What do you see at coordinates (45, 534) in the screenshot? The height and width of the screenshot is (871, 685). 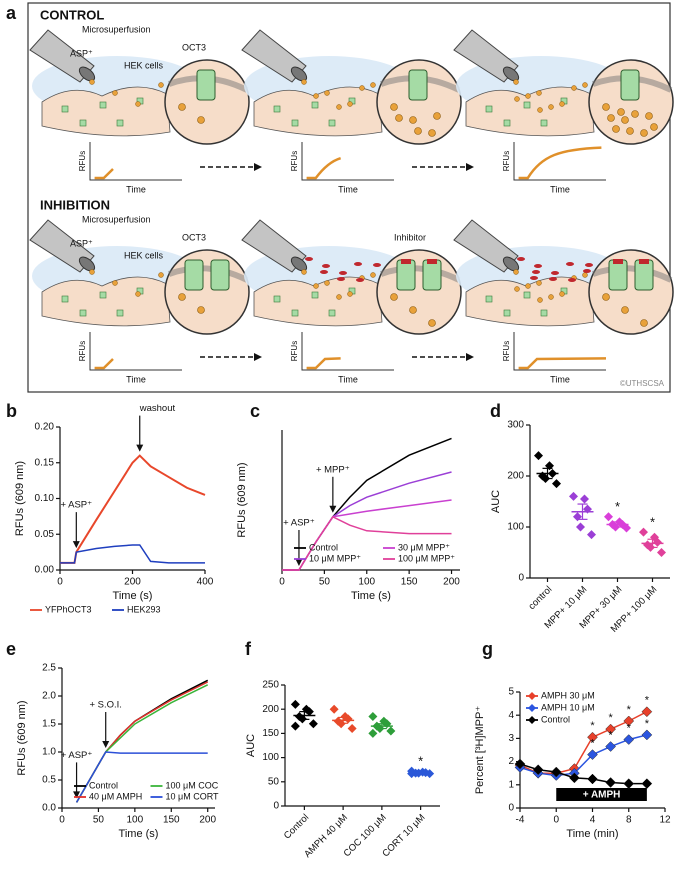 I see `y-tick-label: 0.05` at bounding box center [45, 534].